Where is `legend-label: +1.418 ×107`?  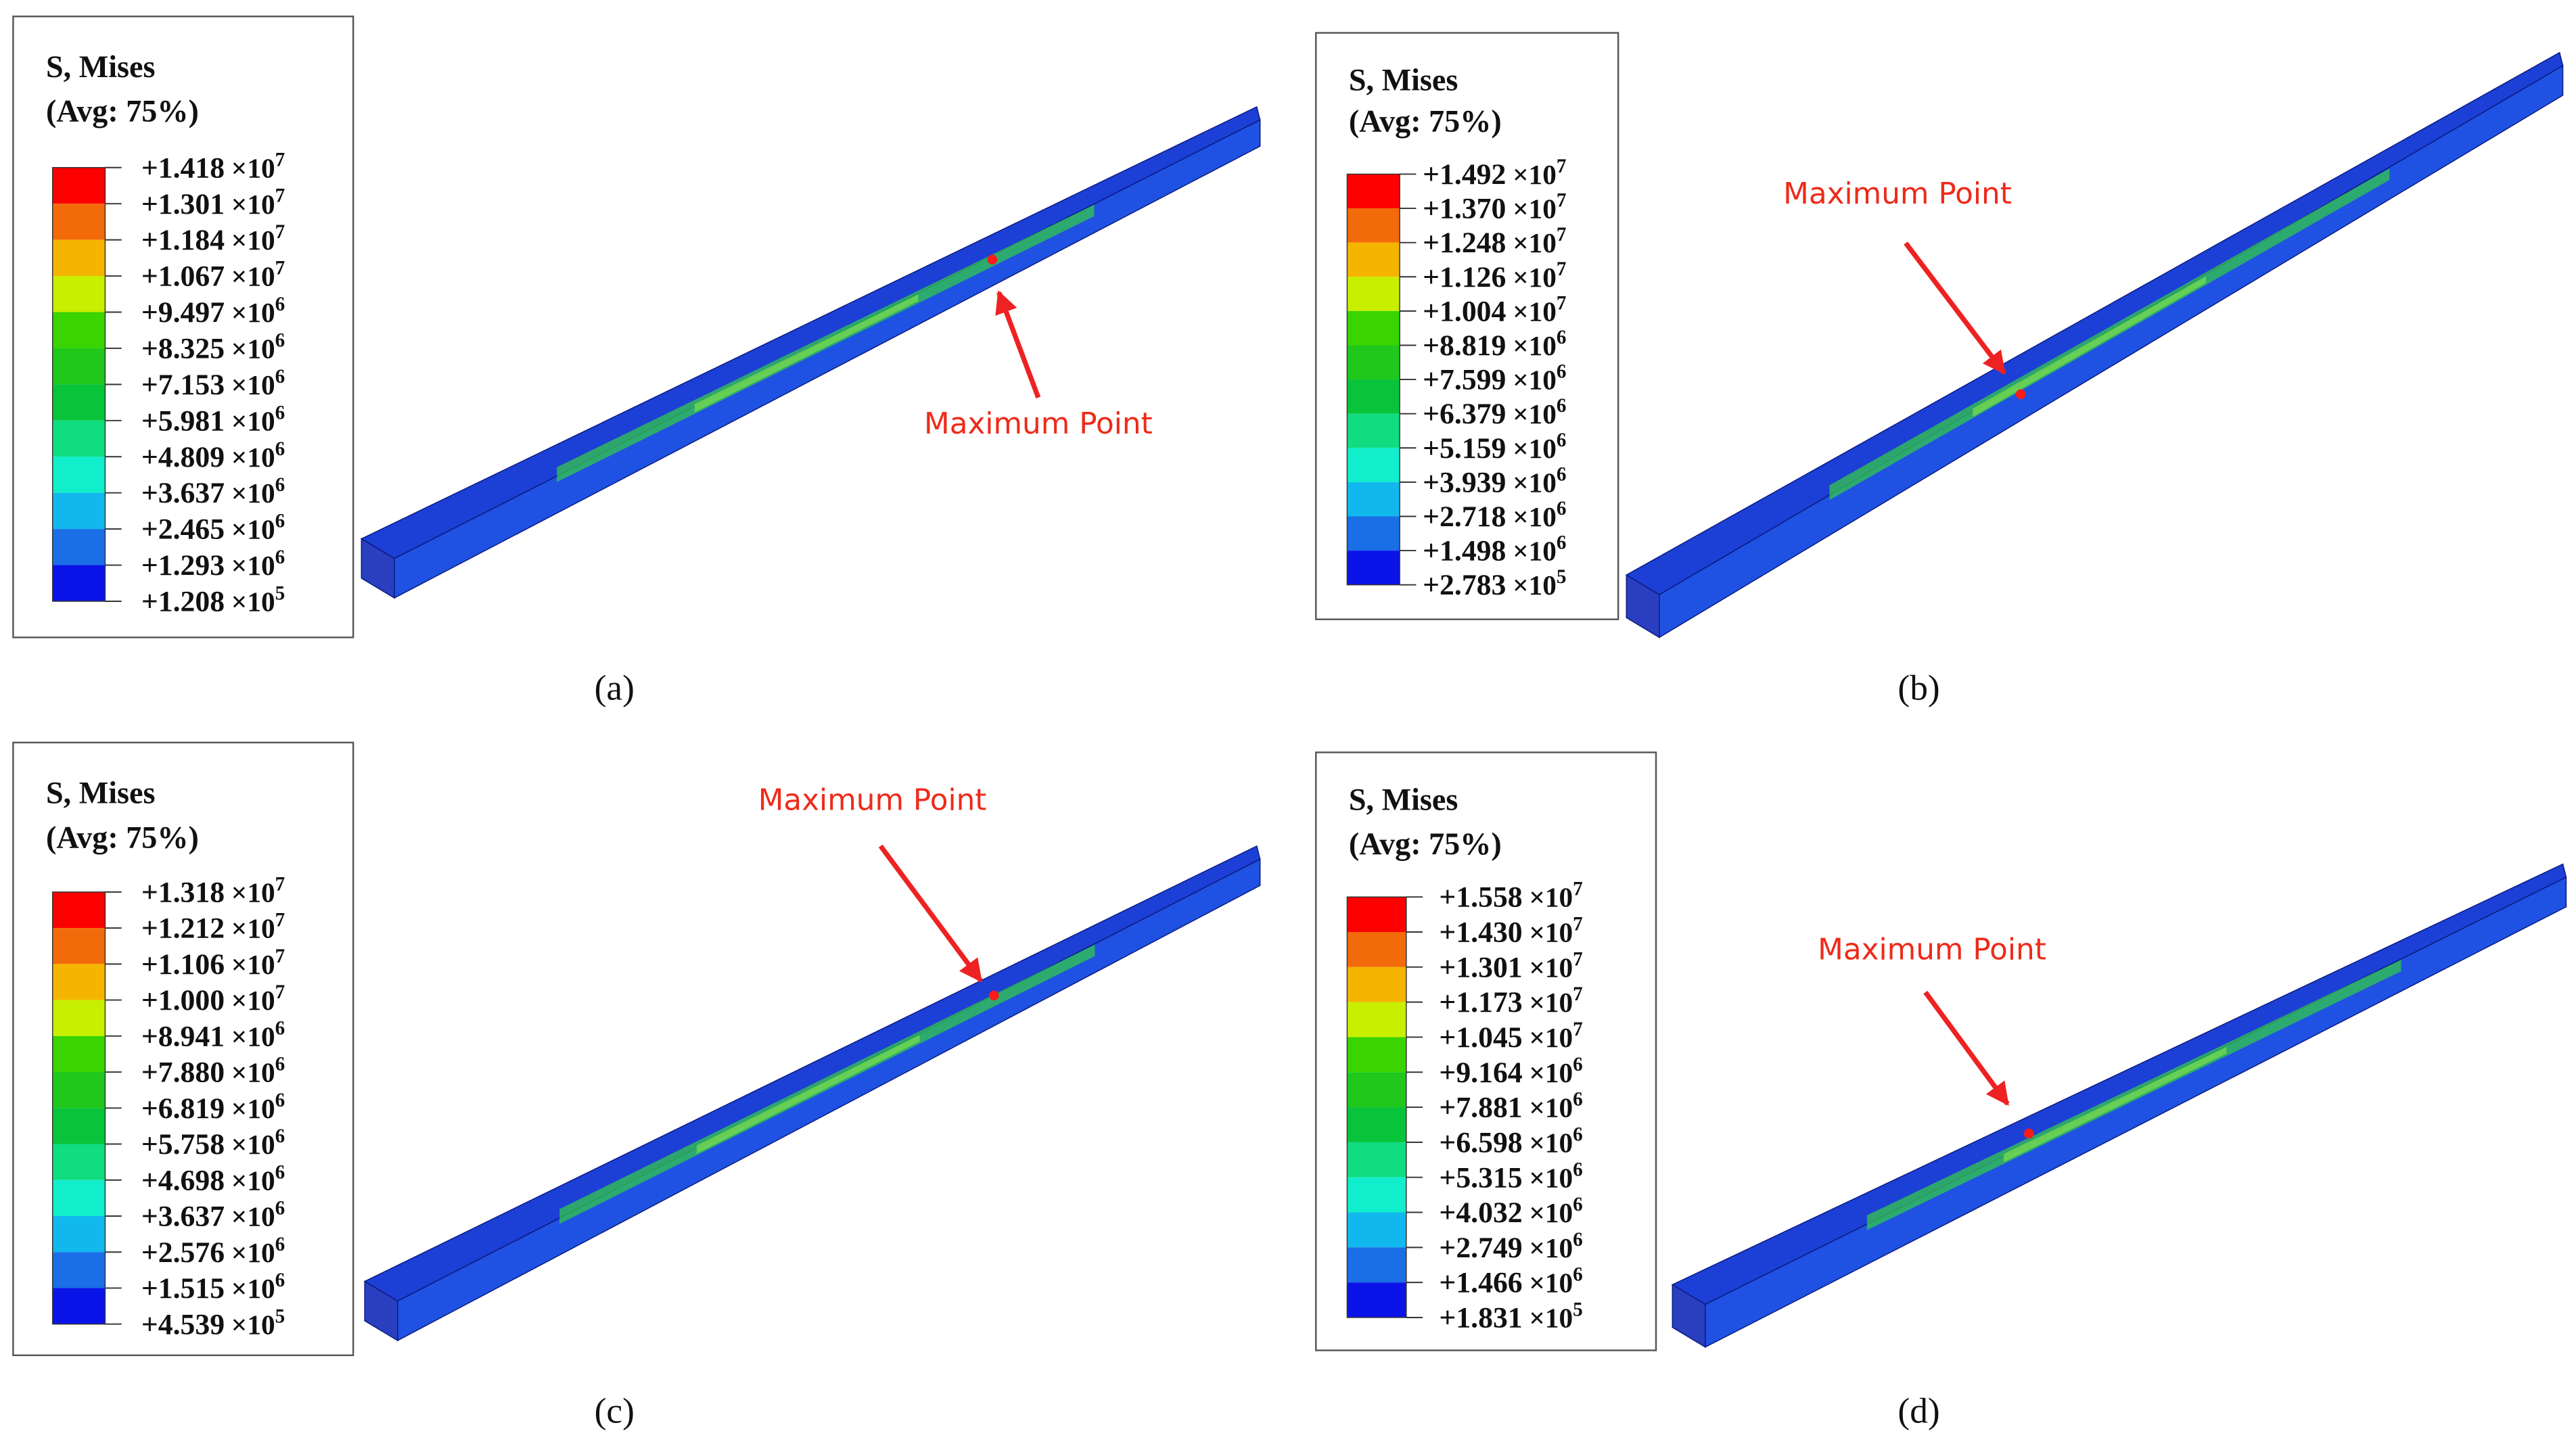
legend-label: +1.418 ×107 is located at coordinates (213, 166).